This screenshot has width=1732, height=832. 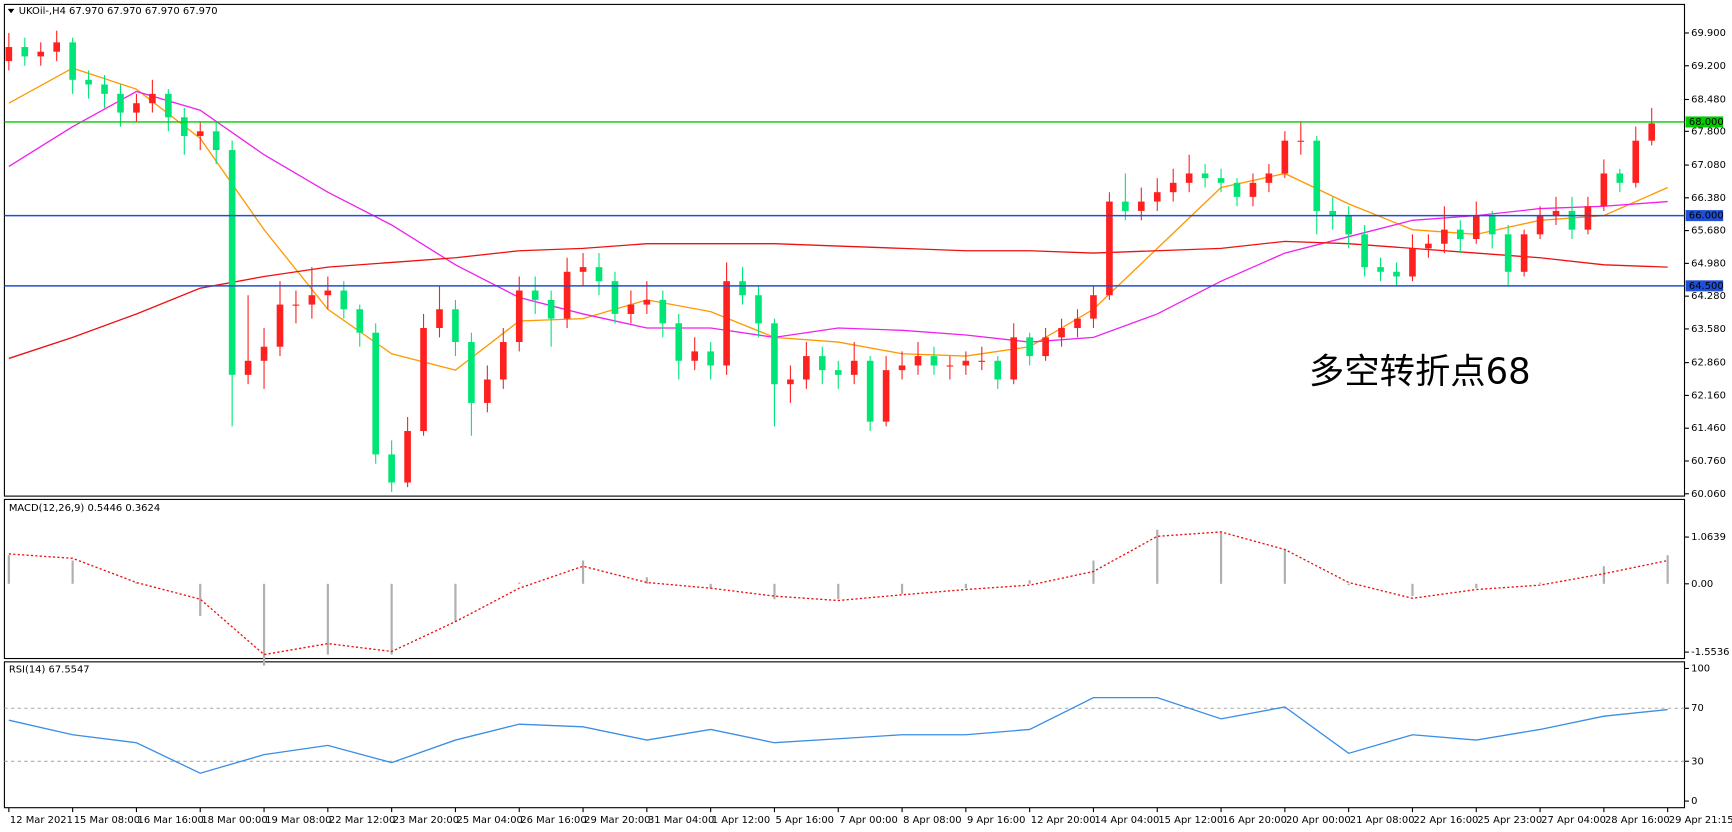 What do you see at coordinates (1509, 820) in the screenshot?
I see `x-tick-label: 25 Apr 23:00` at bounding box center [1509, 820].